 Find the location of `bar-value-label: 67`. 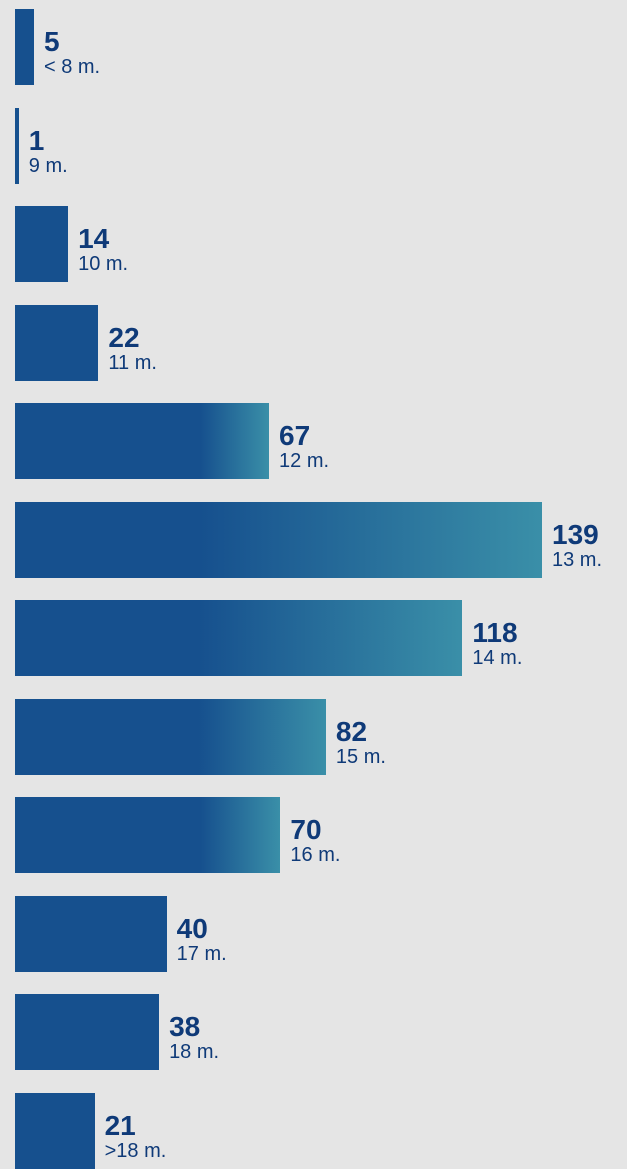

bar-value-label: 67 is located at coordinates (295, 435).